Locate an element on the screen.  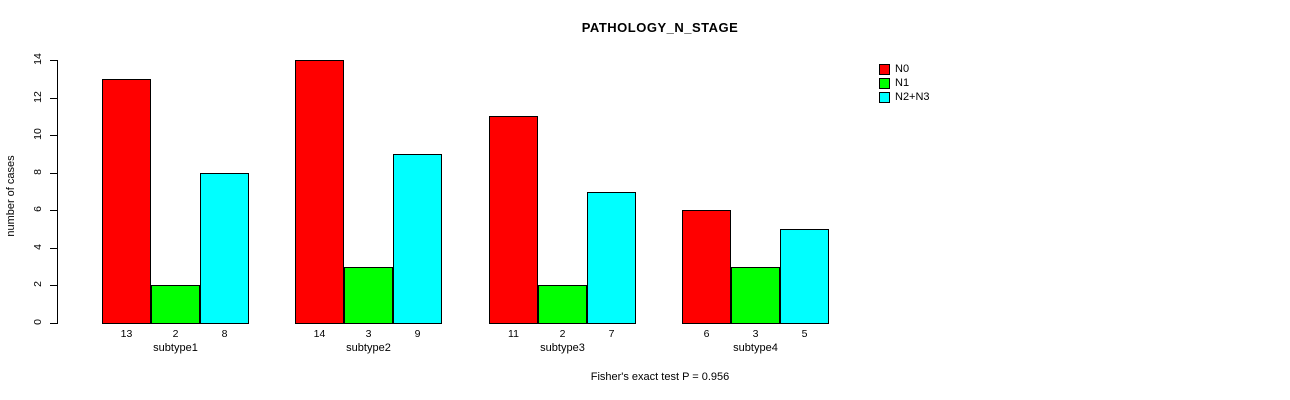
y-tick-label: 12 is located at coordinates (38, 96).